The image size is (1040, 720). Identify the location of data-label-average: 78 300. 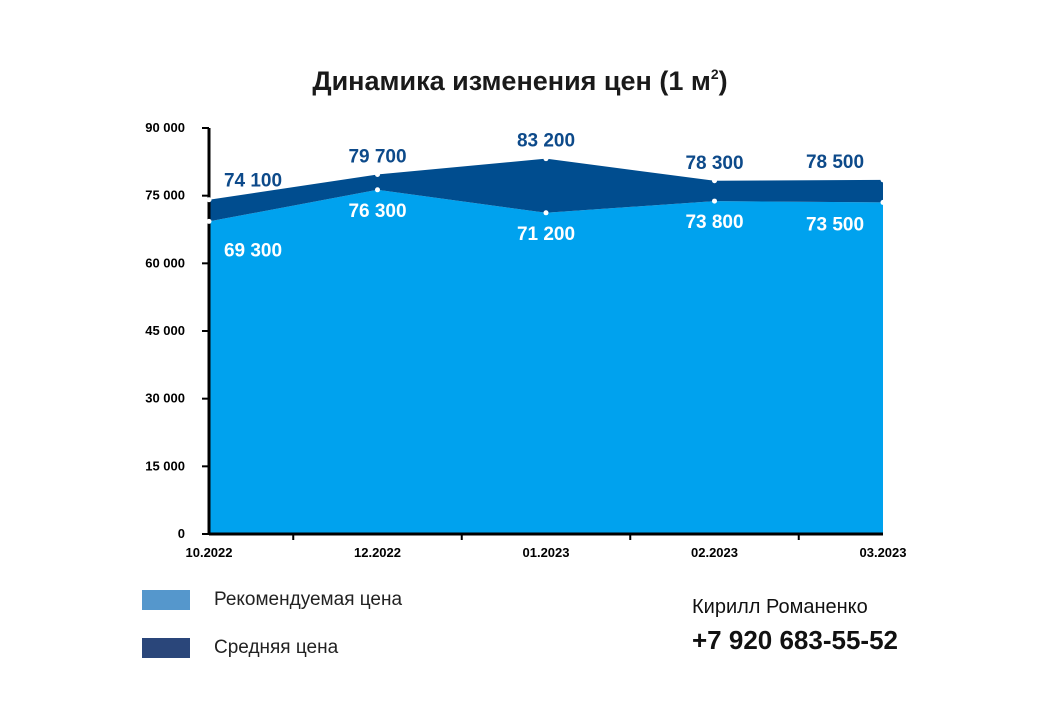
(714, 163).